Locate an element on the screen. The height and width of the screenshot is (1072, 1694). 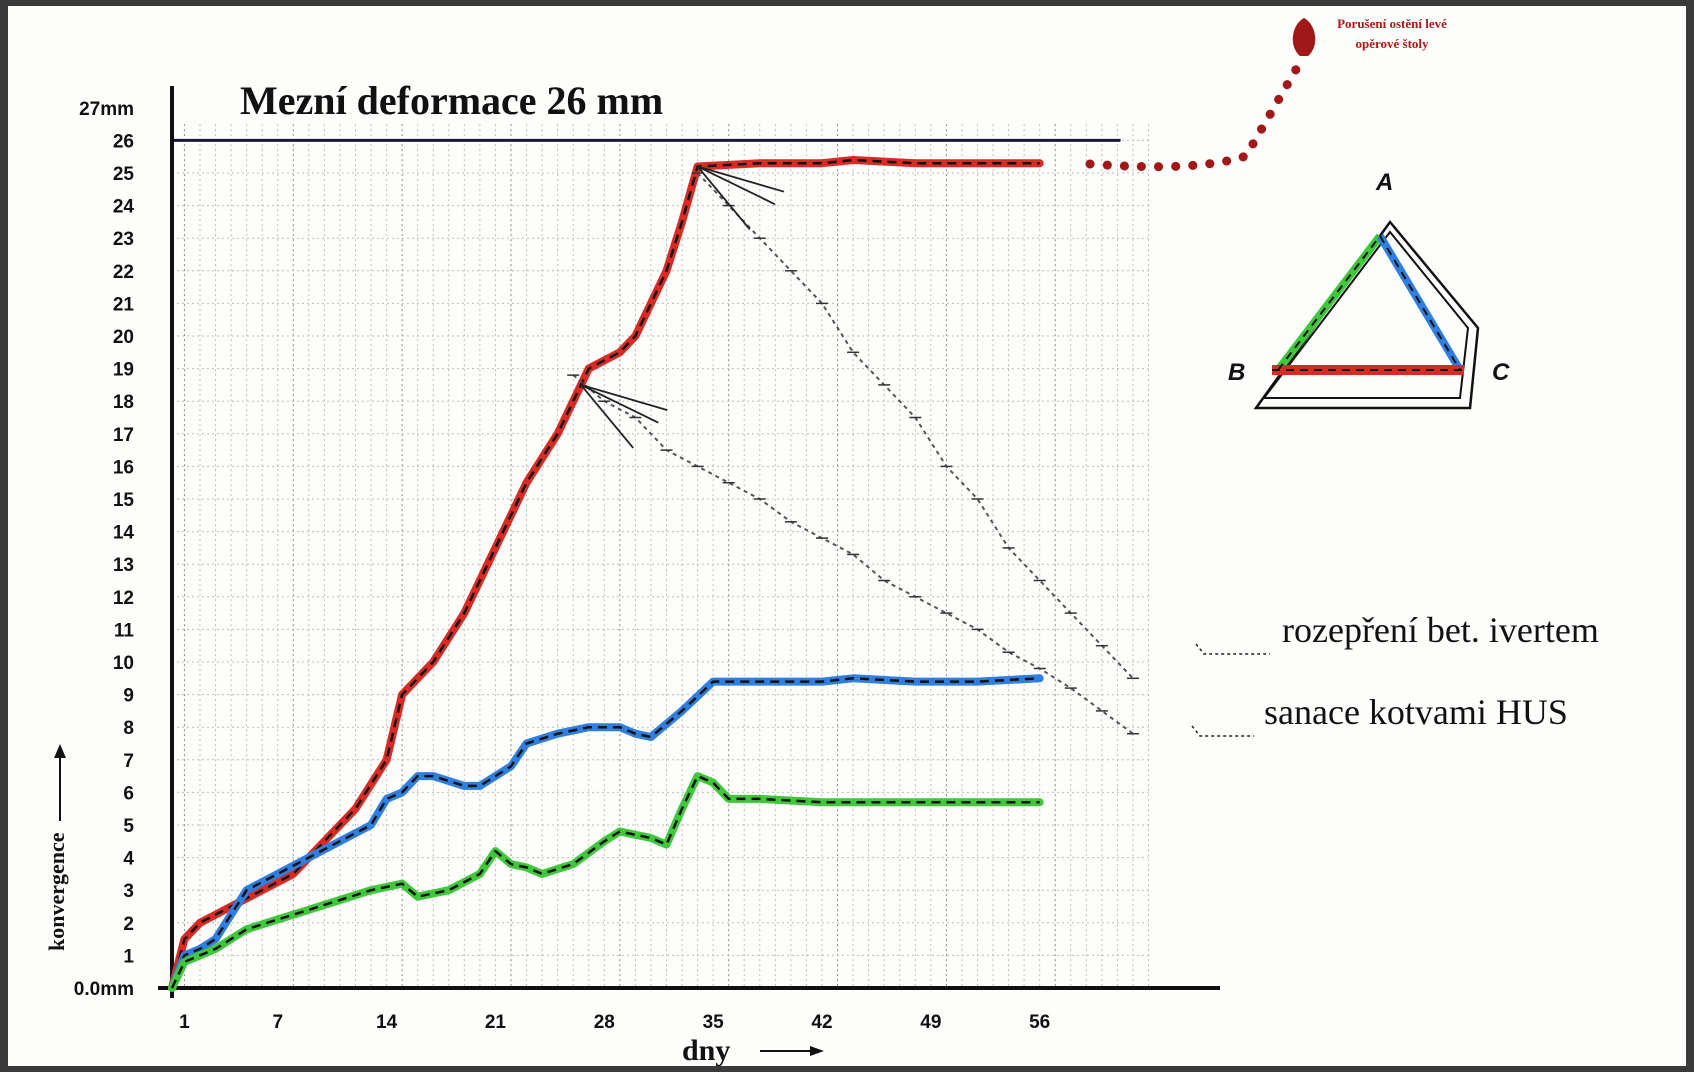
vertex-label-c: C is located at coordinates (1501, 372).